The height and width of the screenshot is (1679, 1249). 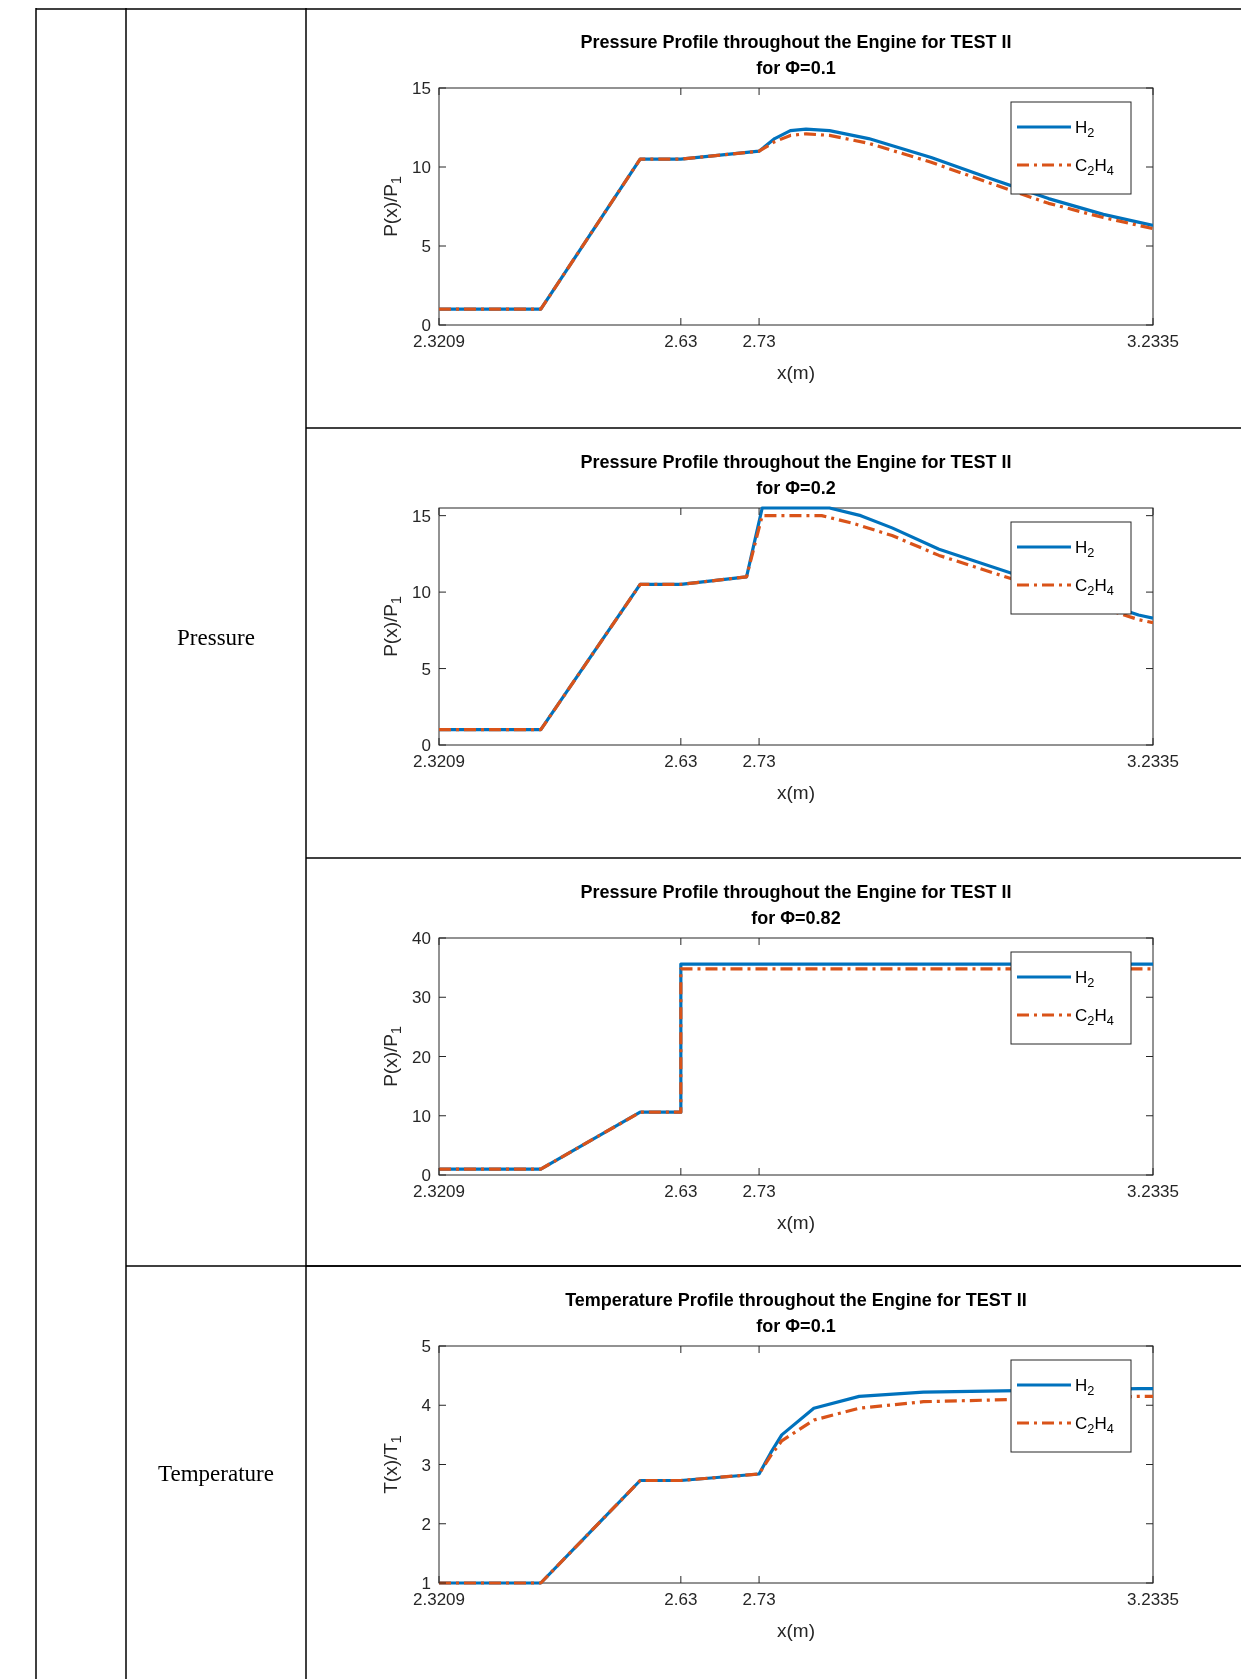 What do you see at coordinates (421, 938) in the screenshot?
I see `y-tick-label: 40` at bounding box center [421, 938].